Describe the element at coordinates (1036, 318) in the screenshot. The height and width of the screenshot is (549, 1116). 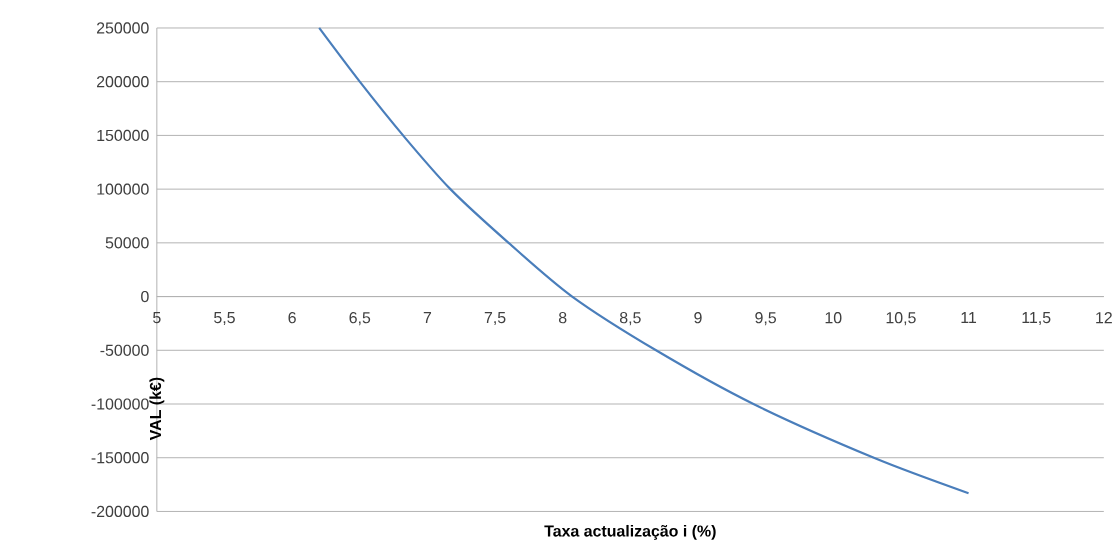
I see `x-tick-label: 11,5` at that location.